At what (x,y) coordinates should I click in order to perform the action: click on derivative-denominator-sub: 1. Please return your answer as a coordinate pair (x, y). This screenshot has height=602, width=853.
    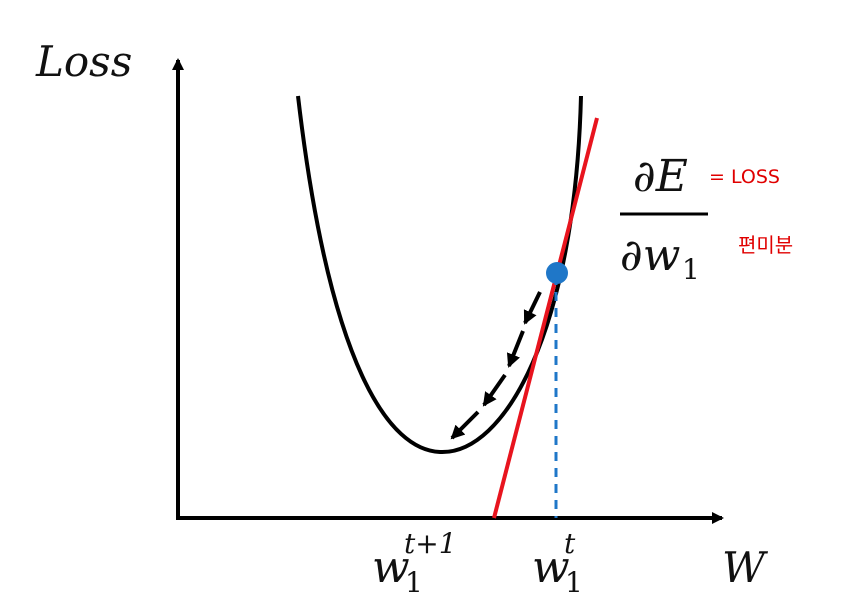
    Looking at the image, I should click on (691, 269).